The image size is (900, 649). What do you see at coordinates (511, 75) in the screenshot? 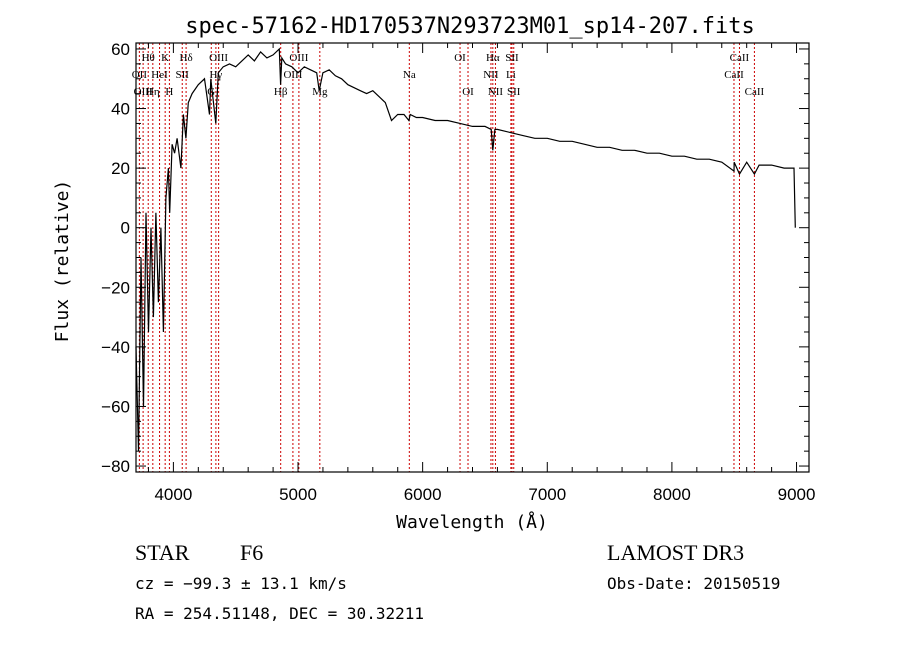
I see `marker-label-23: Li` at bounding box center [511, 75].